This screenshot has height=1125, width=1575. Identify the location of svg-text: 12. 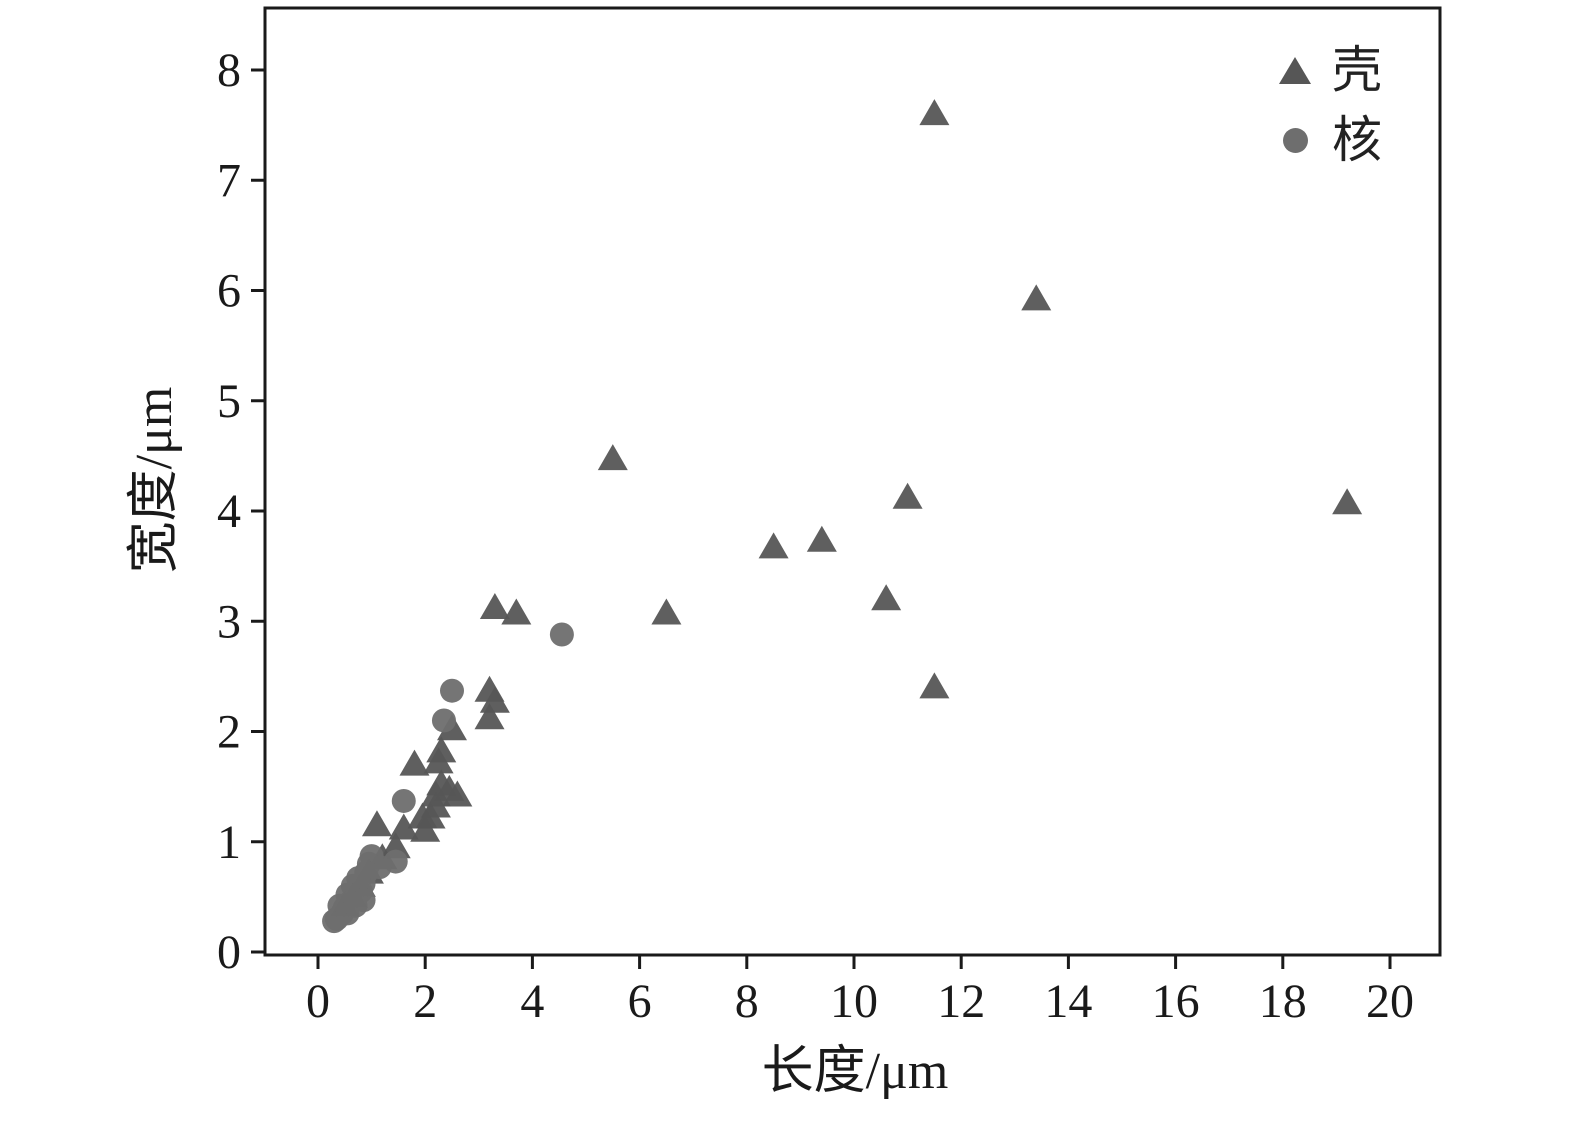
(961, 1001).